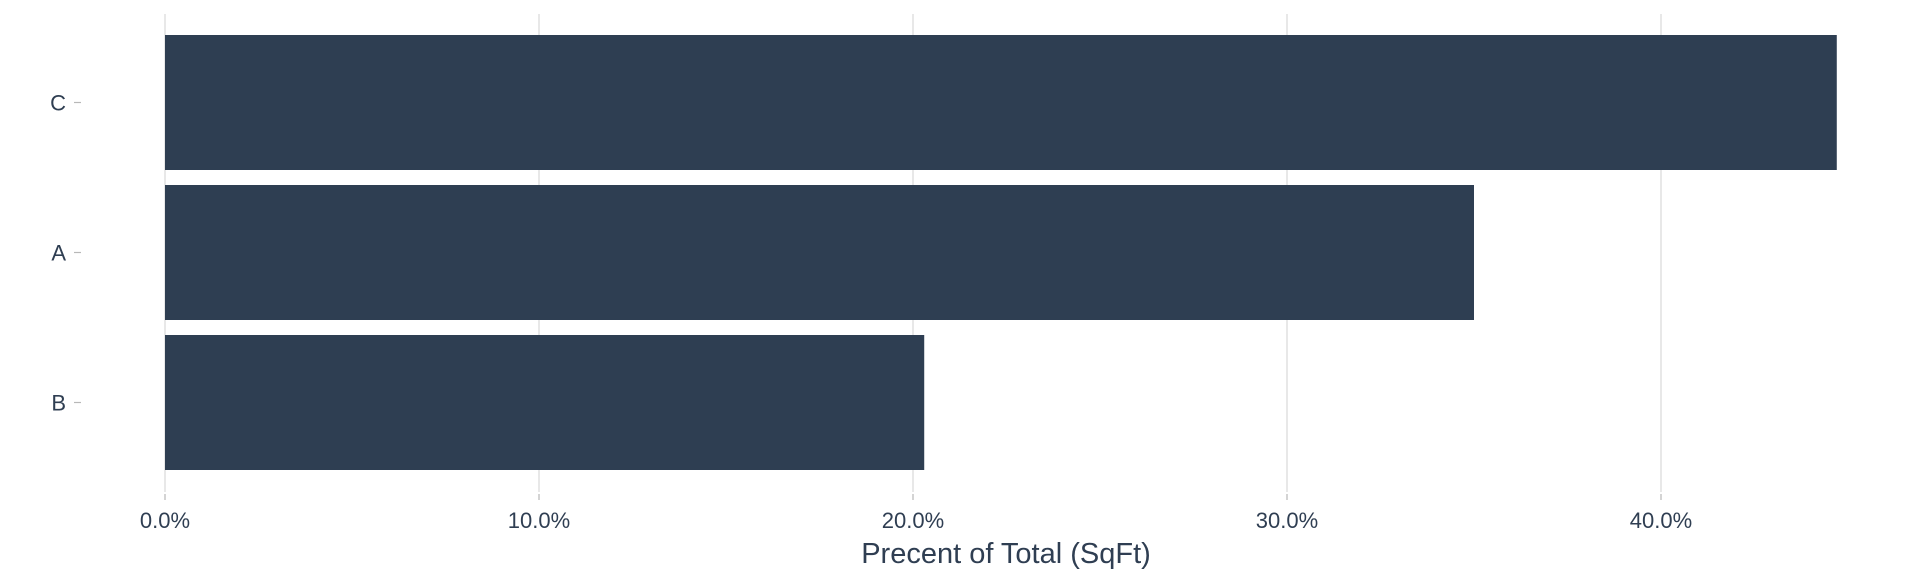 This screenshot has width=1920, height=576. I want to click on x-axis: 0.0% 10.0% 20.0% 30.0% 40.0%, so click(916, 513).